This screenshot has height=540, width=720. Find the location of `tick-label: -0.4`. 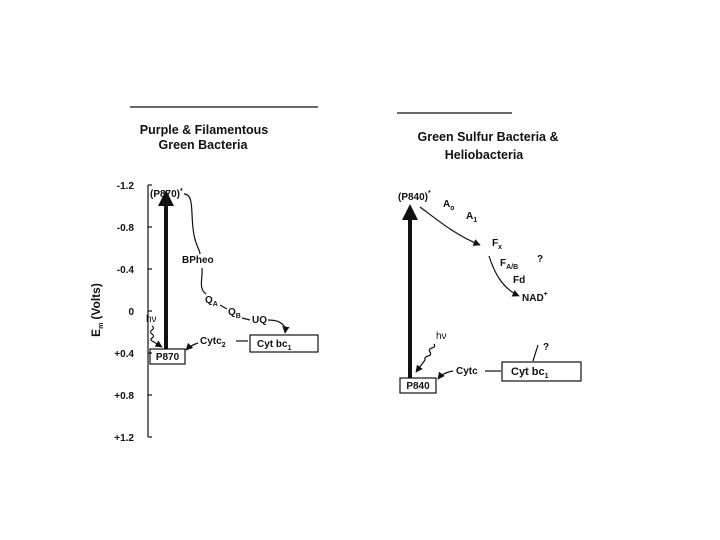

tick-label: -0.4 is located at coordinates (126, 270).